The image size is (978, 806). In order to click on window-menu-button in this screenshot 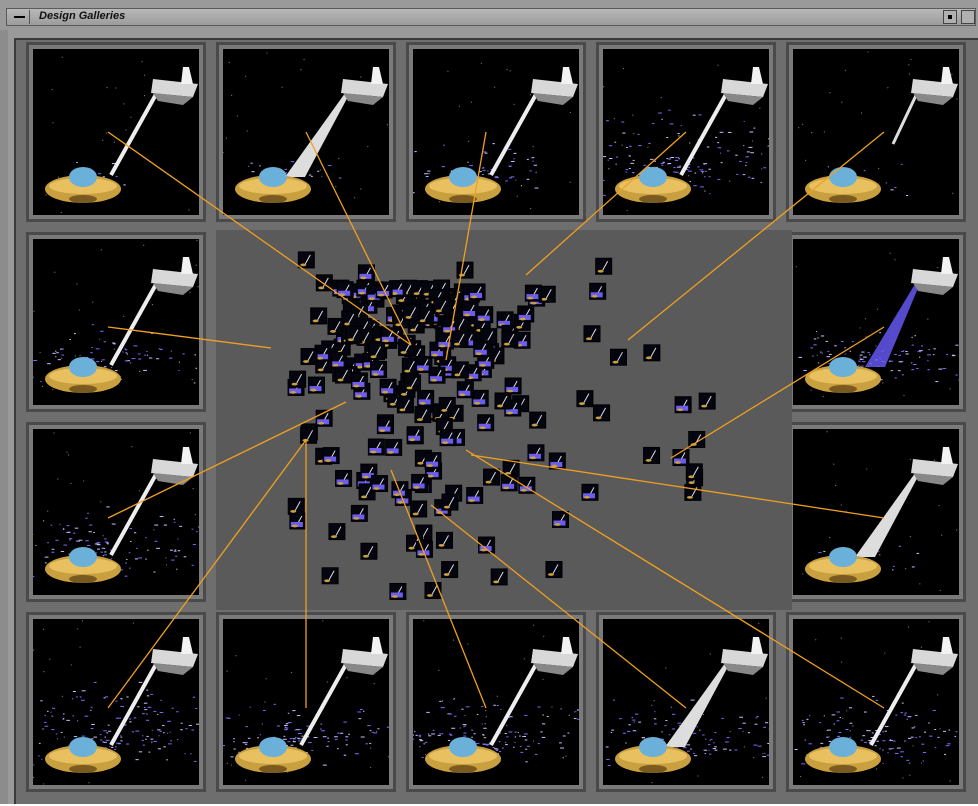, I will do `click(19, 17)`.